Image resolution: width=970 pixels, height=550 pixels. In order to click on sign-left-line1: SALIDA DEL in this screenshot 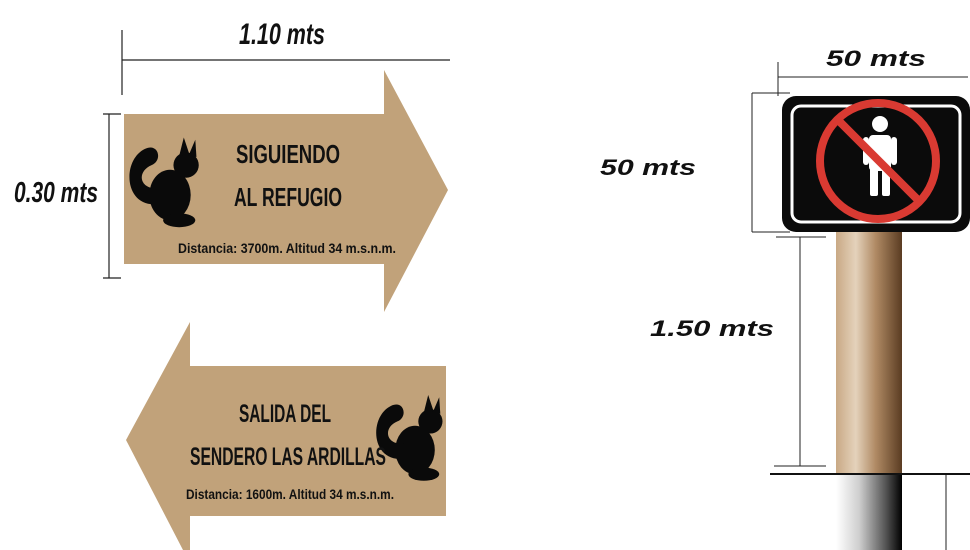, I will do `click(285, 414)`.